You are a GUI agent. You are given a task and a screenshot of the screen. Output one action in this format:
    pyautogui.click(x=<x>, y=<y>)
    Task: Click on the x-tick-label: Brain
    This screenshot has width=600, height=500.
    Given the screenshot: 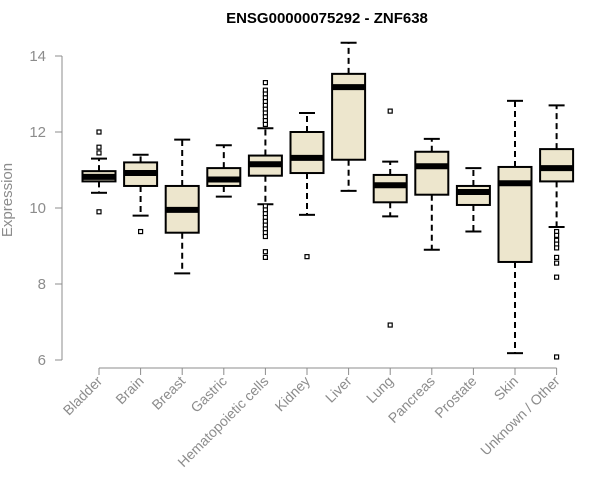 What is the action you would take?
    pyautogui.click(x=129, y=390)
    